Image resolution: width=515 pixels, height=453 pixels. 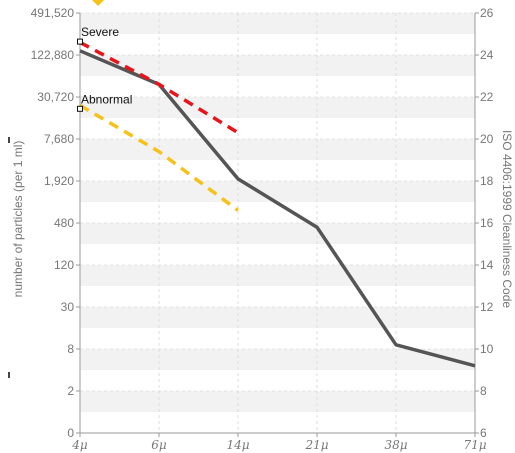 I want to click on right-tick-label: 16, so click(x=487, y=223).